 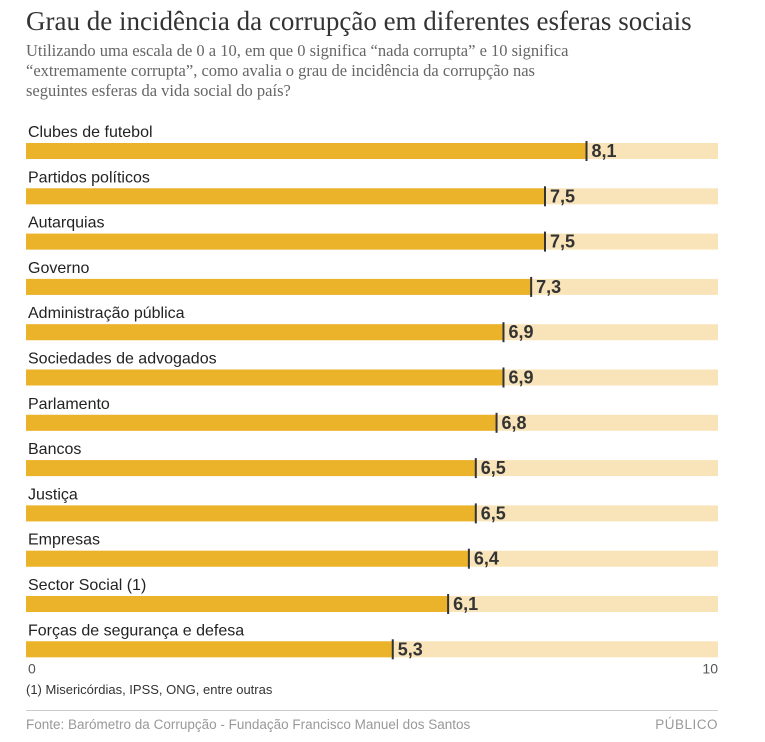 I want to click on category-label: Bancos, so click(x=54, y=449).